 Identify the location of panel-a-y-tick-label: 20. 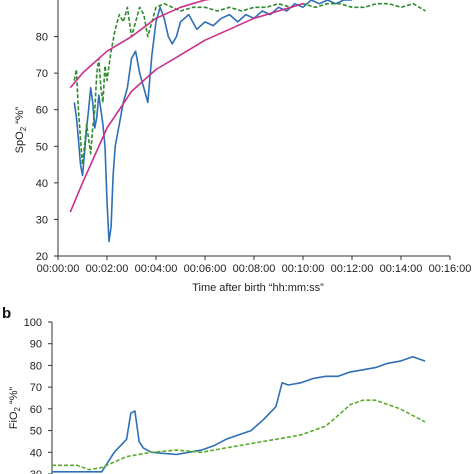
(42, 257).